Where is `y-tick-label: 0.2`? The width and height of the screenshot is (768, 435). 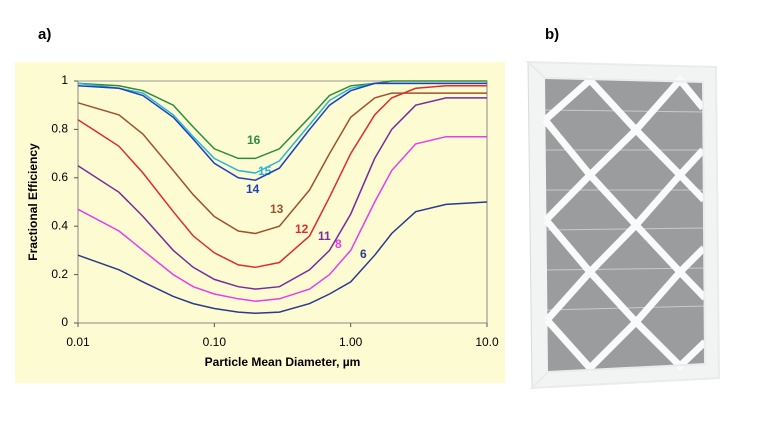
y-tick-label: 0.2 is located at coordinates (59, 274).